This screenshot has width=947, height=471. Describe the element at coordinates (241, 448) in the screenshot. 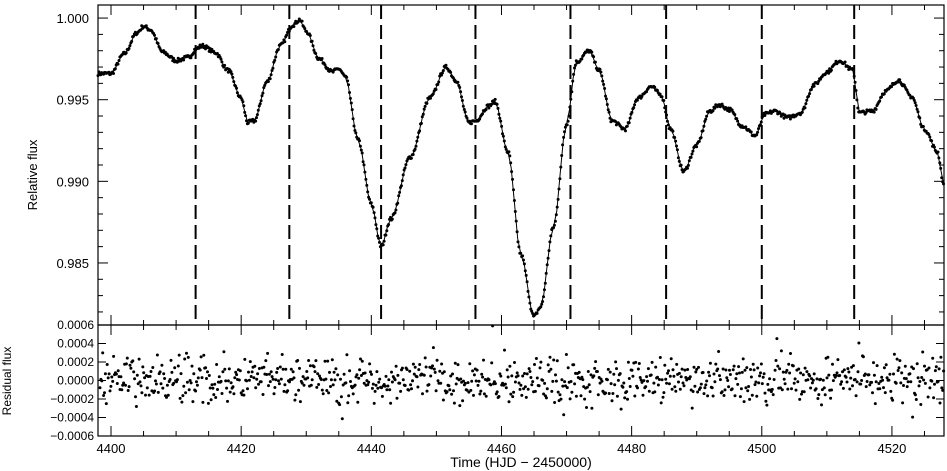

I see `x-tick-label: 4420` at that location.